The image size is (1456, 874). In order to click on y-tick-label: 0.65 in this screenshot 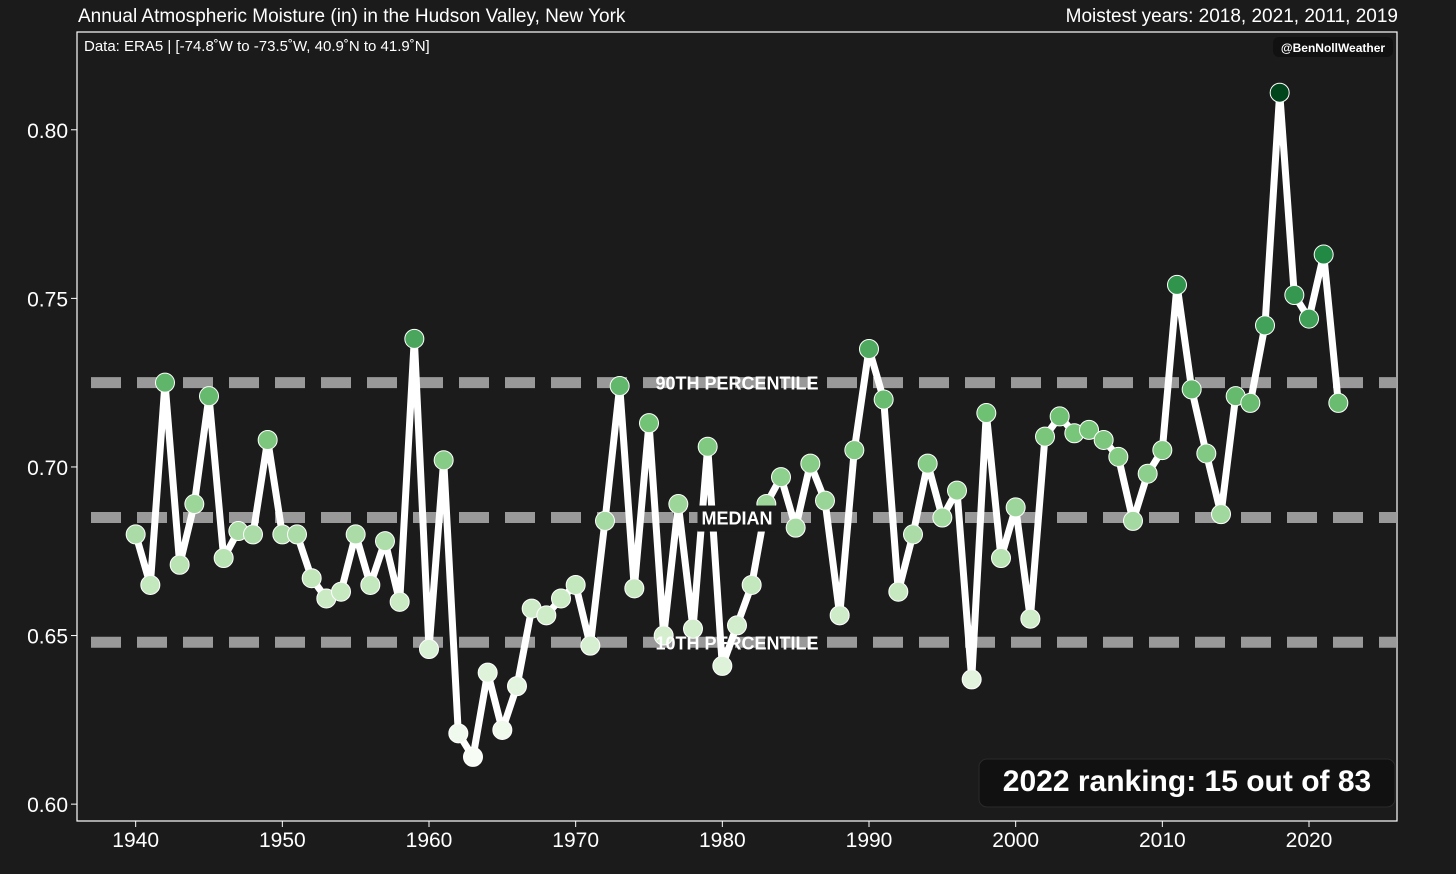, I will do `click(47, 637)`.